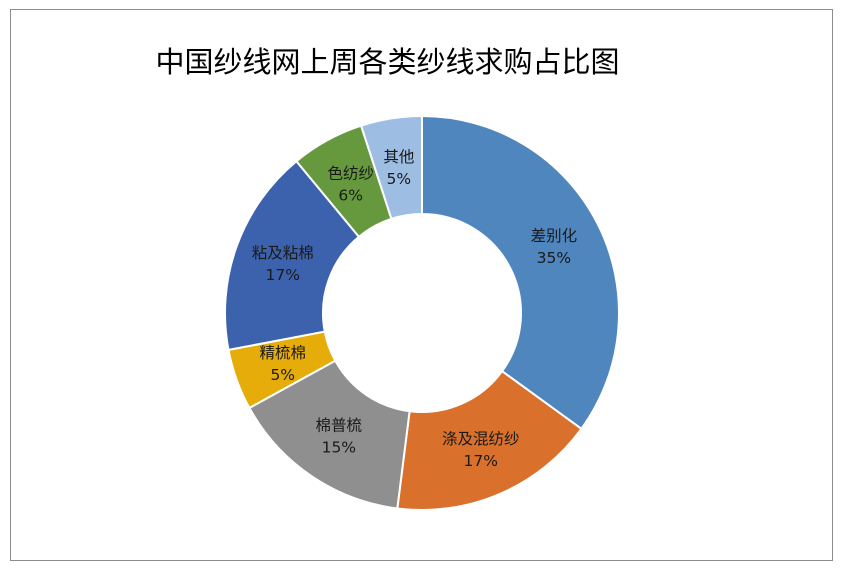  I want to click on slice-percent-label: 35%, so click(554, 258).